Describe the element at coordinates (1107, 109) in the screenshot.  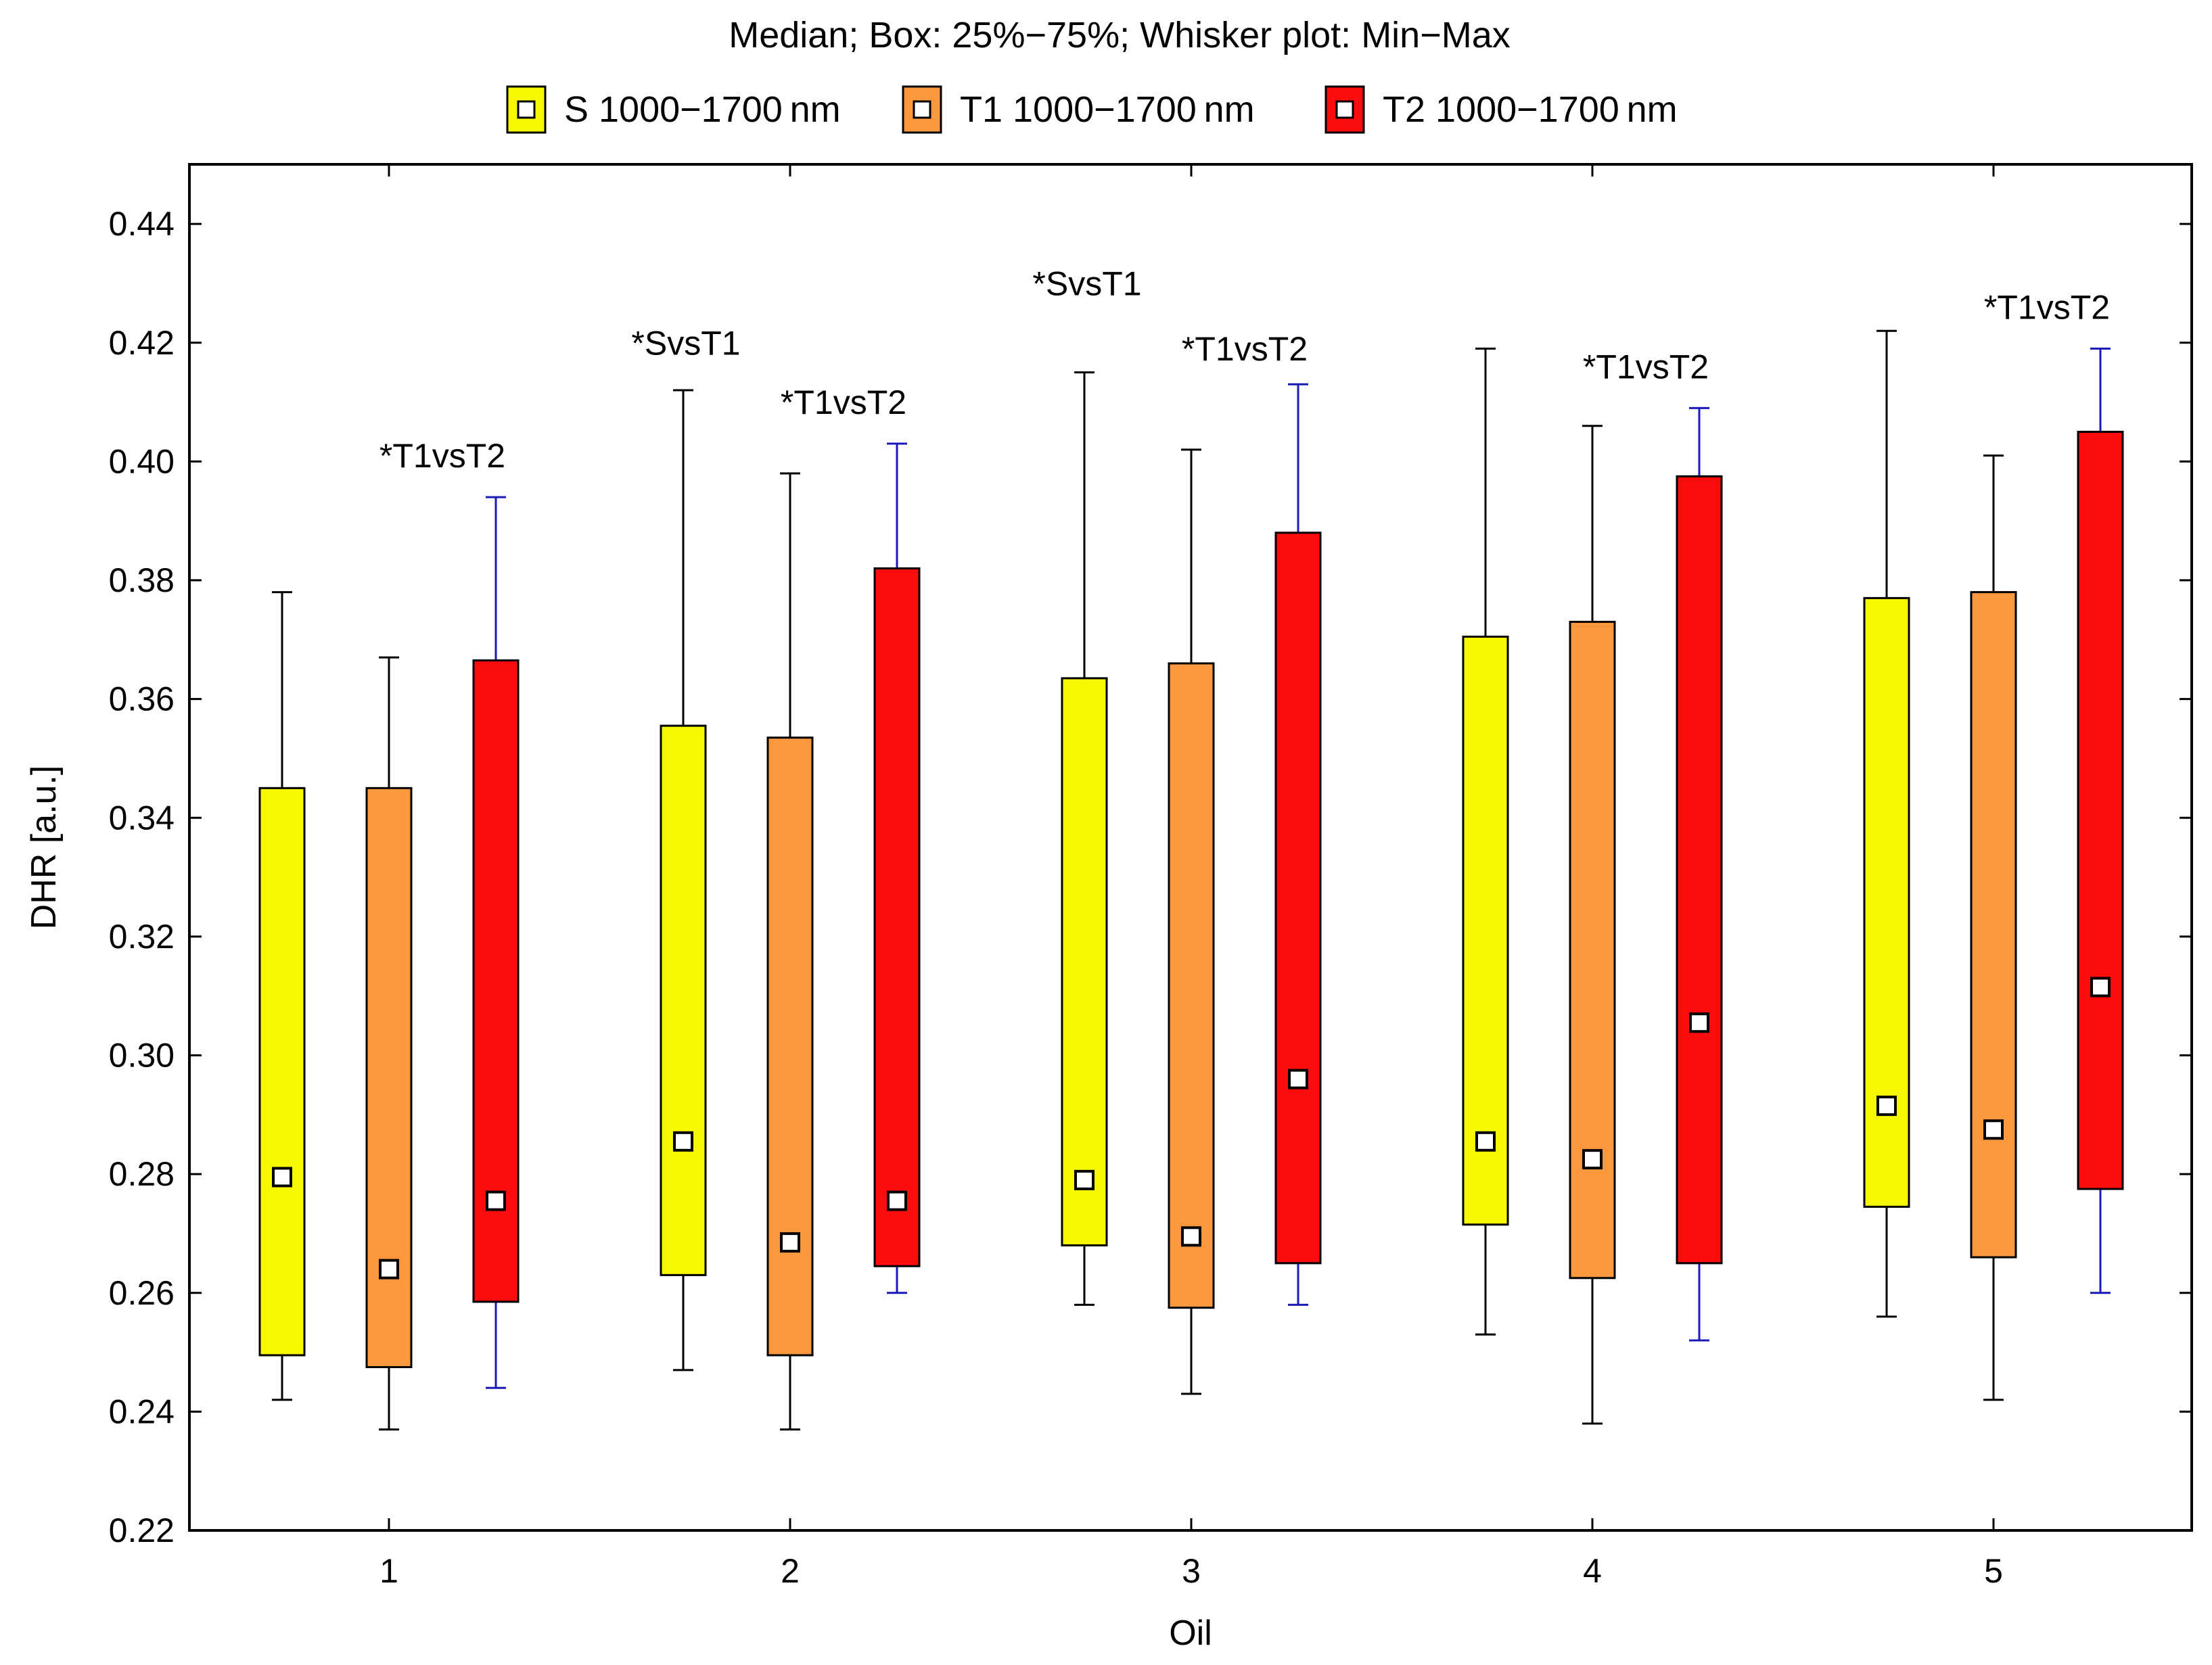
I see `legend-label: T1 1000−1700 nm` at that location.